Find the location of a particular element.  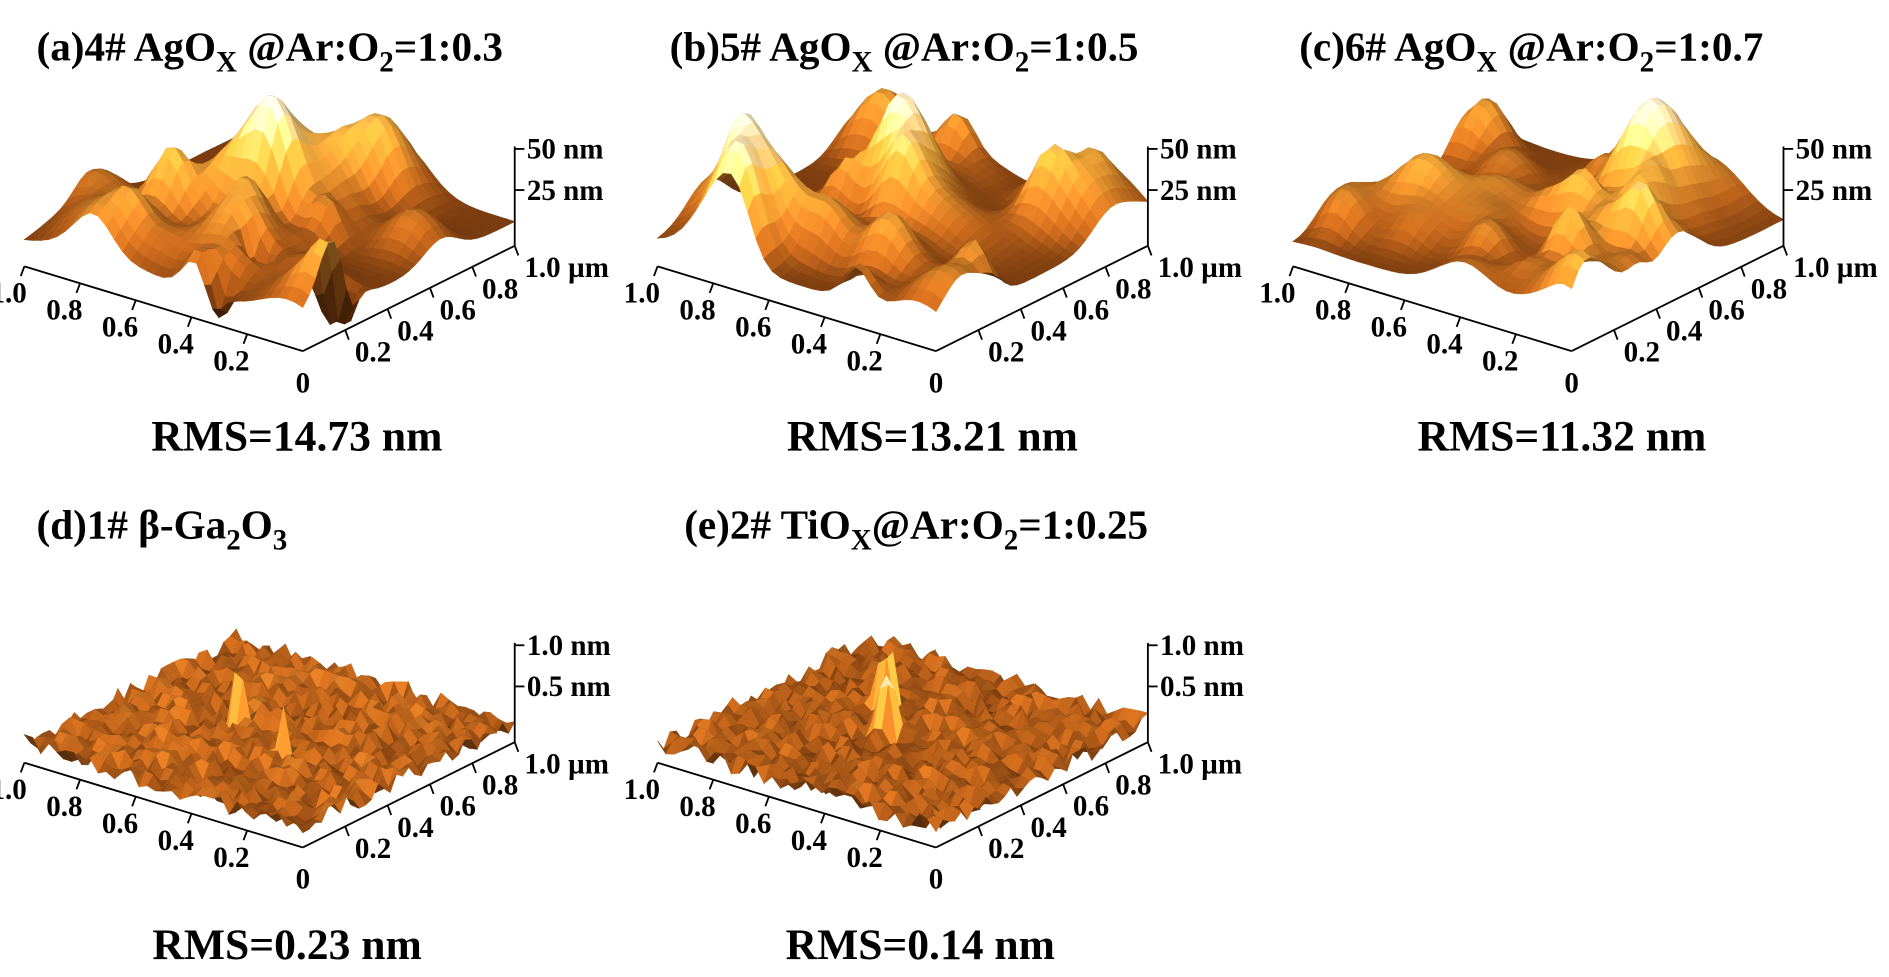

rms-label: RMS=13.21 nm is located at coordinates (932, 436).